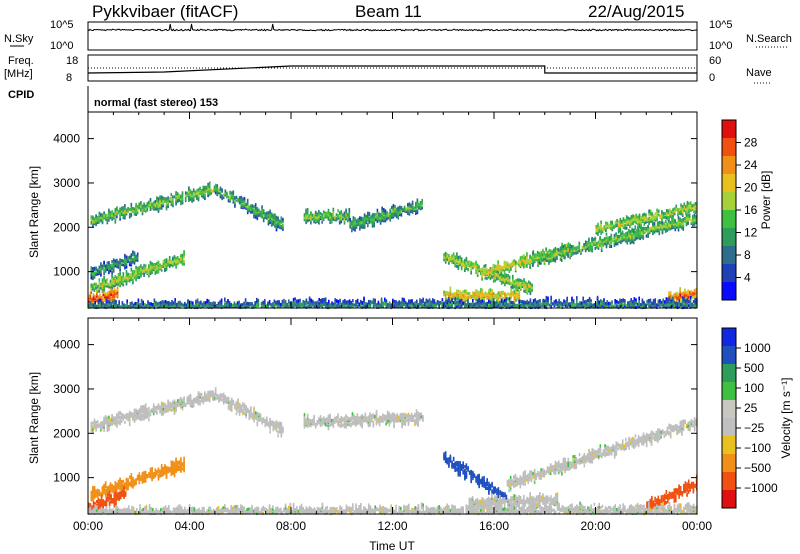 This screenshot has height=554, width=800. What do you see at coordinates (392, 27) in the screenshot?
I see `n-sky-trace` at bounding box center [392, 27].